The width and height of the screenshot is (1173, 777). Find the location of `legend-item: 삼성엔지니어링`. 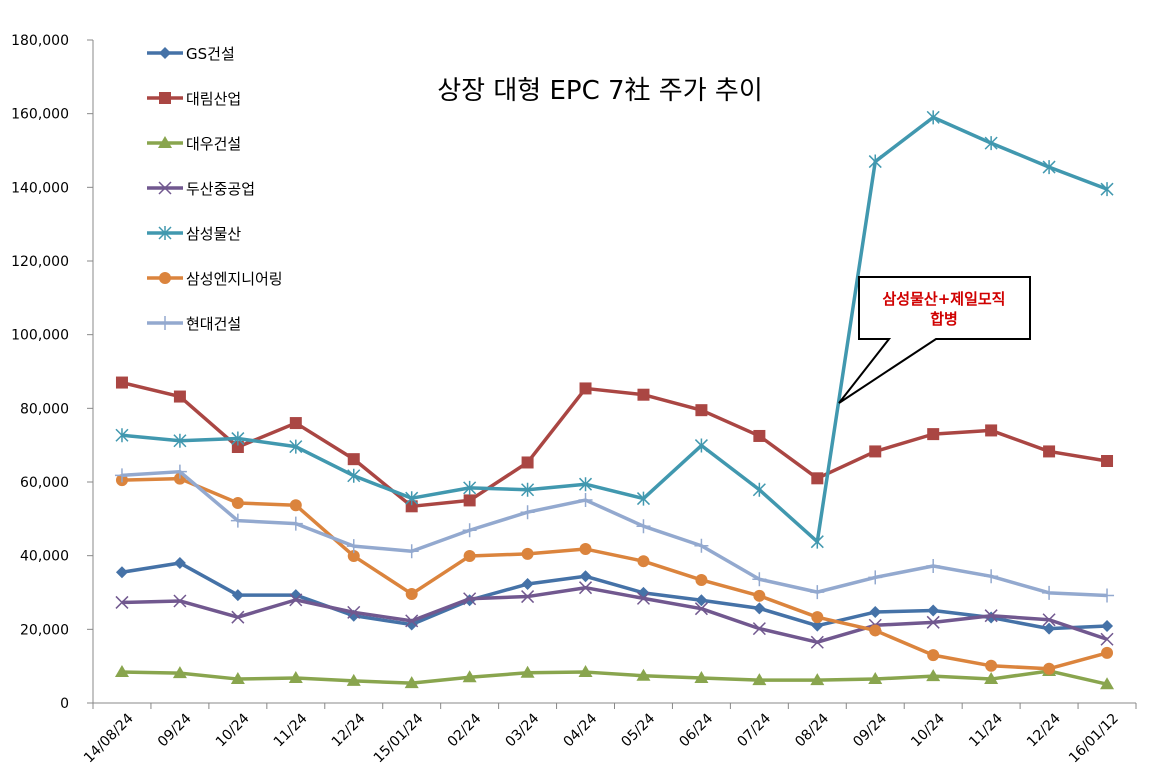

legend-item: 삼성엔지니어링 is located at coordinates (215, 279).